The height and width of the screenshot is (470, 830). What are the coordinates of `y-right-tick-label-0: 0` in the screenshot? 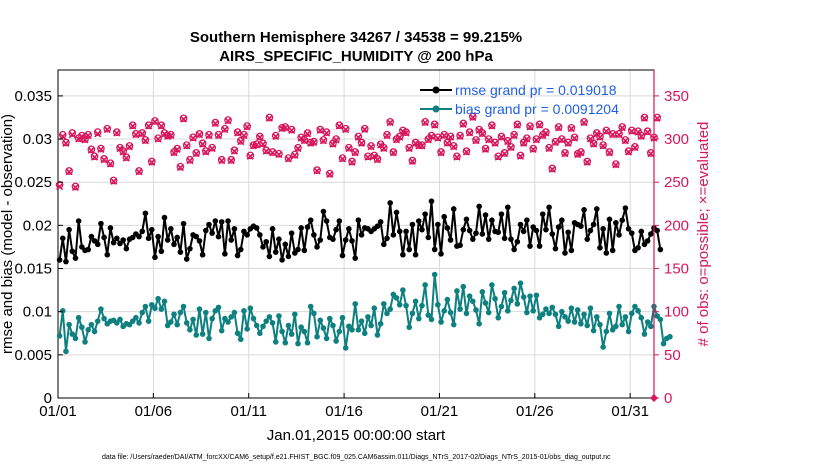 It's located at (668, 398).